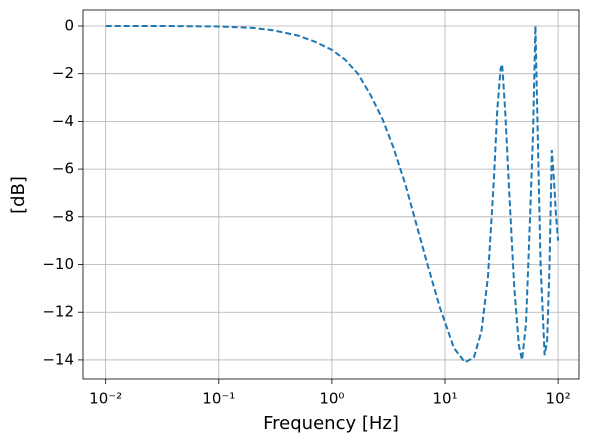  What do you see at coordinates (105, 399) in the screenshot?
I see `x-tick-label: 10⁻²` at bounding box center [105, 399].